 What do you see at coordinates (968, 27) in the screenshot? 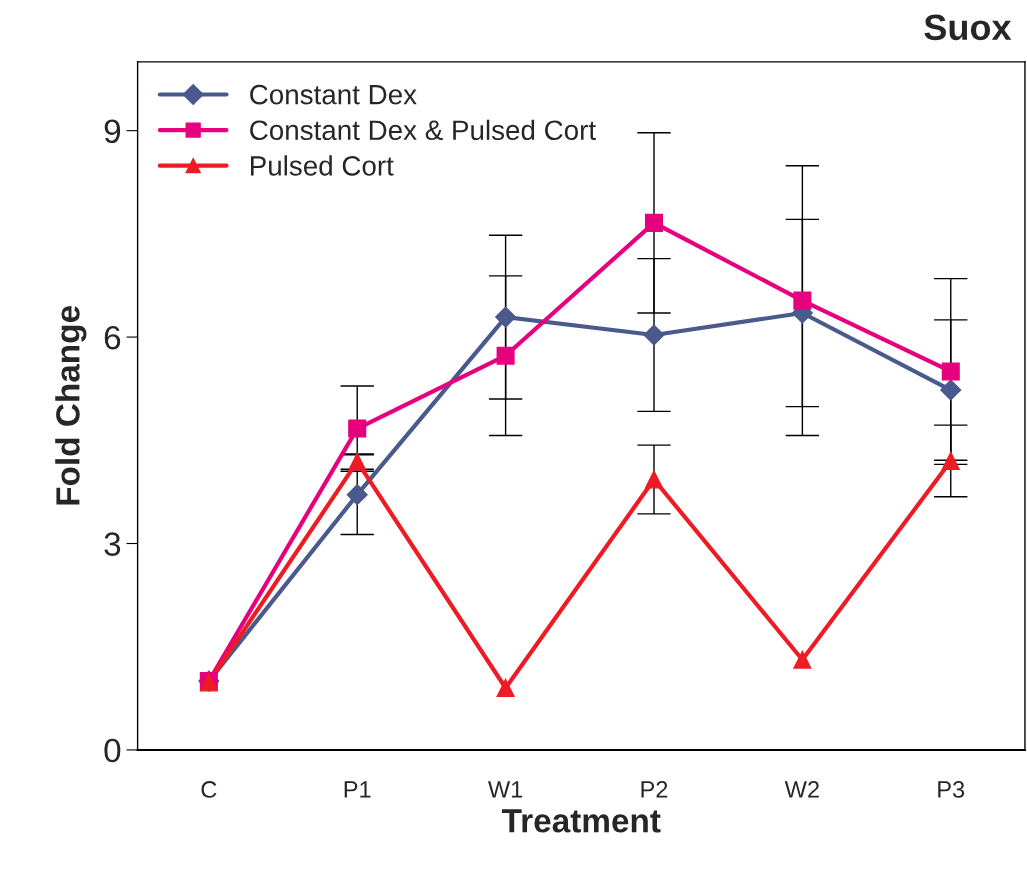
I see `chart-title: Suox` at bounding box center [968, 27].